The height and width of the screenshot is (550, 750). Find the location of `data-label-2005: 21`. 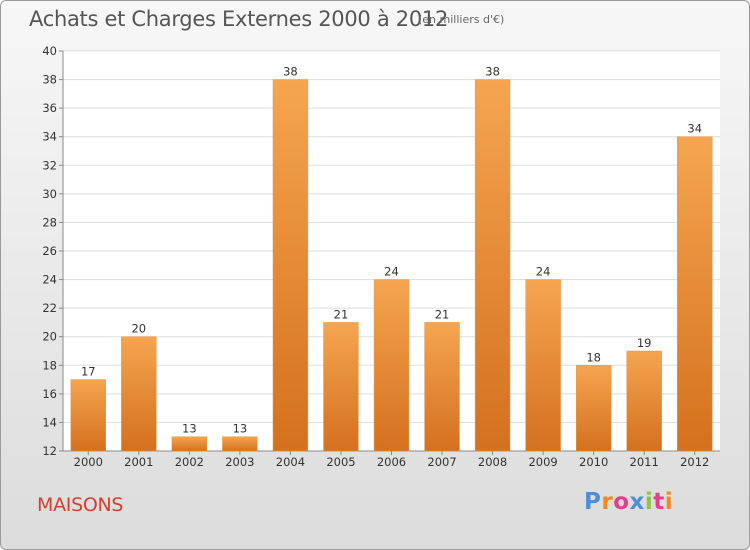

data-label-2005: 21 is located at coordinates (341, 314).